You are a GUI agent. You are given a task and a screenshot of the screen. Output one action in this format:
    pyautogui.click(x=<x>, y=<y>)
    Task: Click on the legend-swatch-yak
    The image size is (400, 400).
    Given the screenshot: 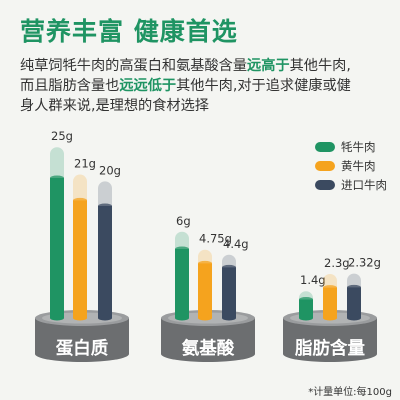 What is the action you would take?
    pyautogui.click(x=325, y=146)
    